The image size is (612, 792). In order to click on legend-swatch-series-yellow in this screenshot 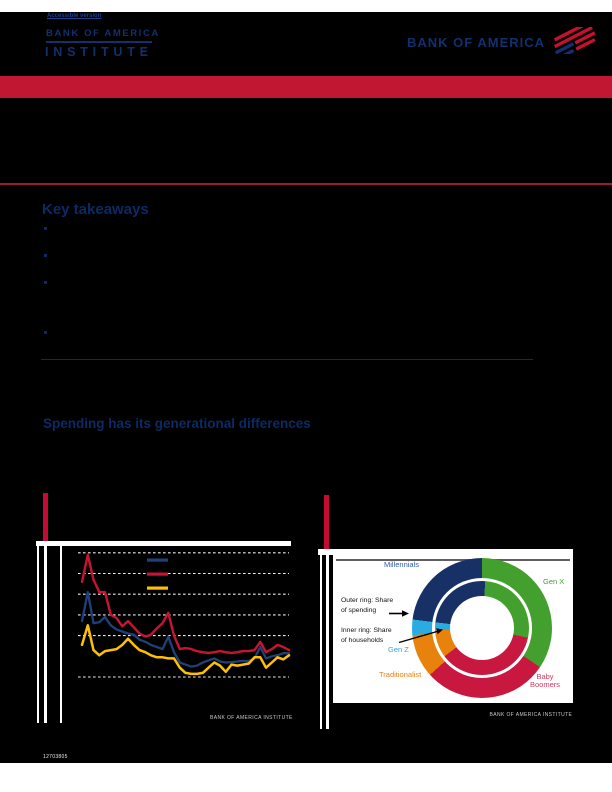, I will do `click(157, 588)`.